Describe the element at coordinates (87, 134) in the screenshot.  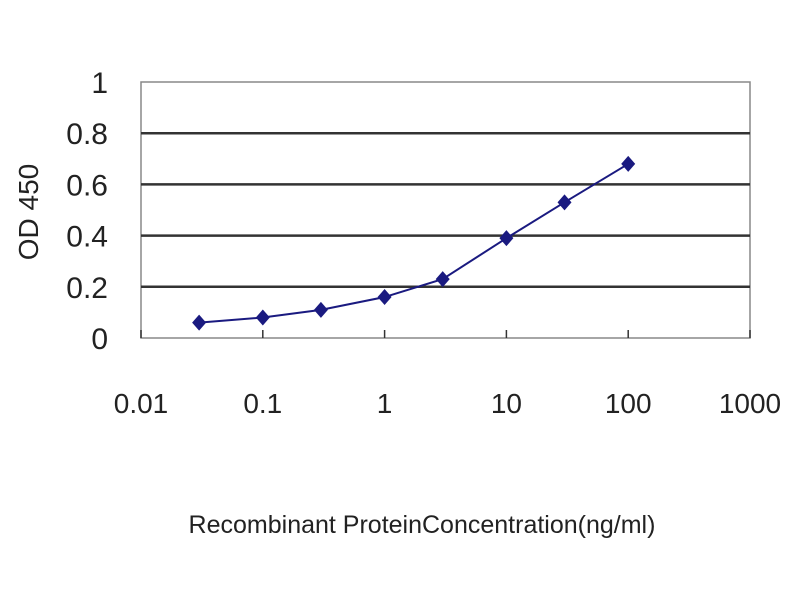
I see `y-tick-label: 0.8` at that location.